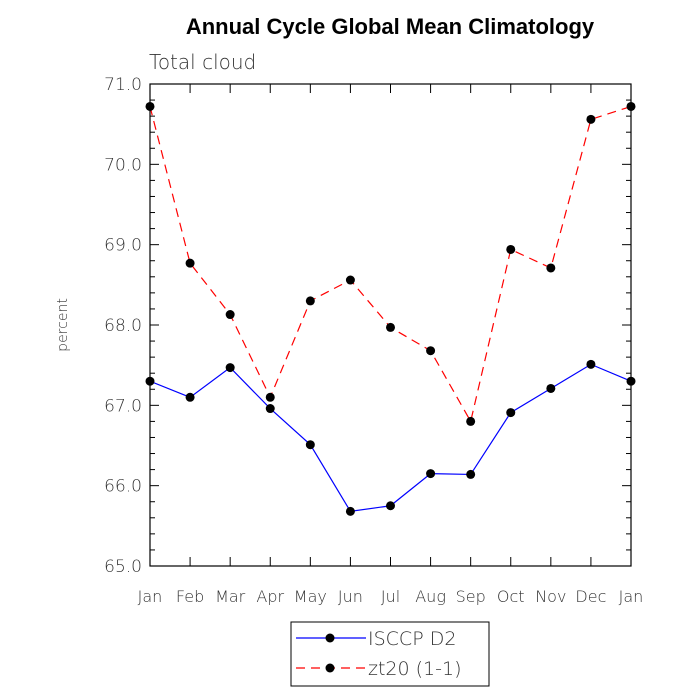  Describe the element at coordinates (471, 596) in the screenshot. I see `x-tick-label: Sep` at that location.